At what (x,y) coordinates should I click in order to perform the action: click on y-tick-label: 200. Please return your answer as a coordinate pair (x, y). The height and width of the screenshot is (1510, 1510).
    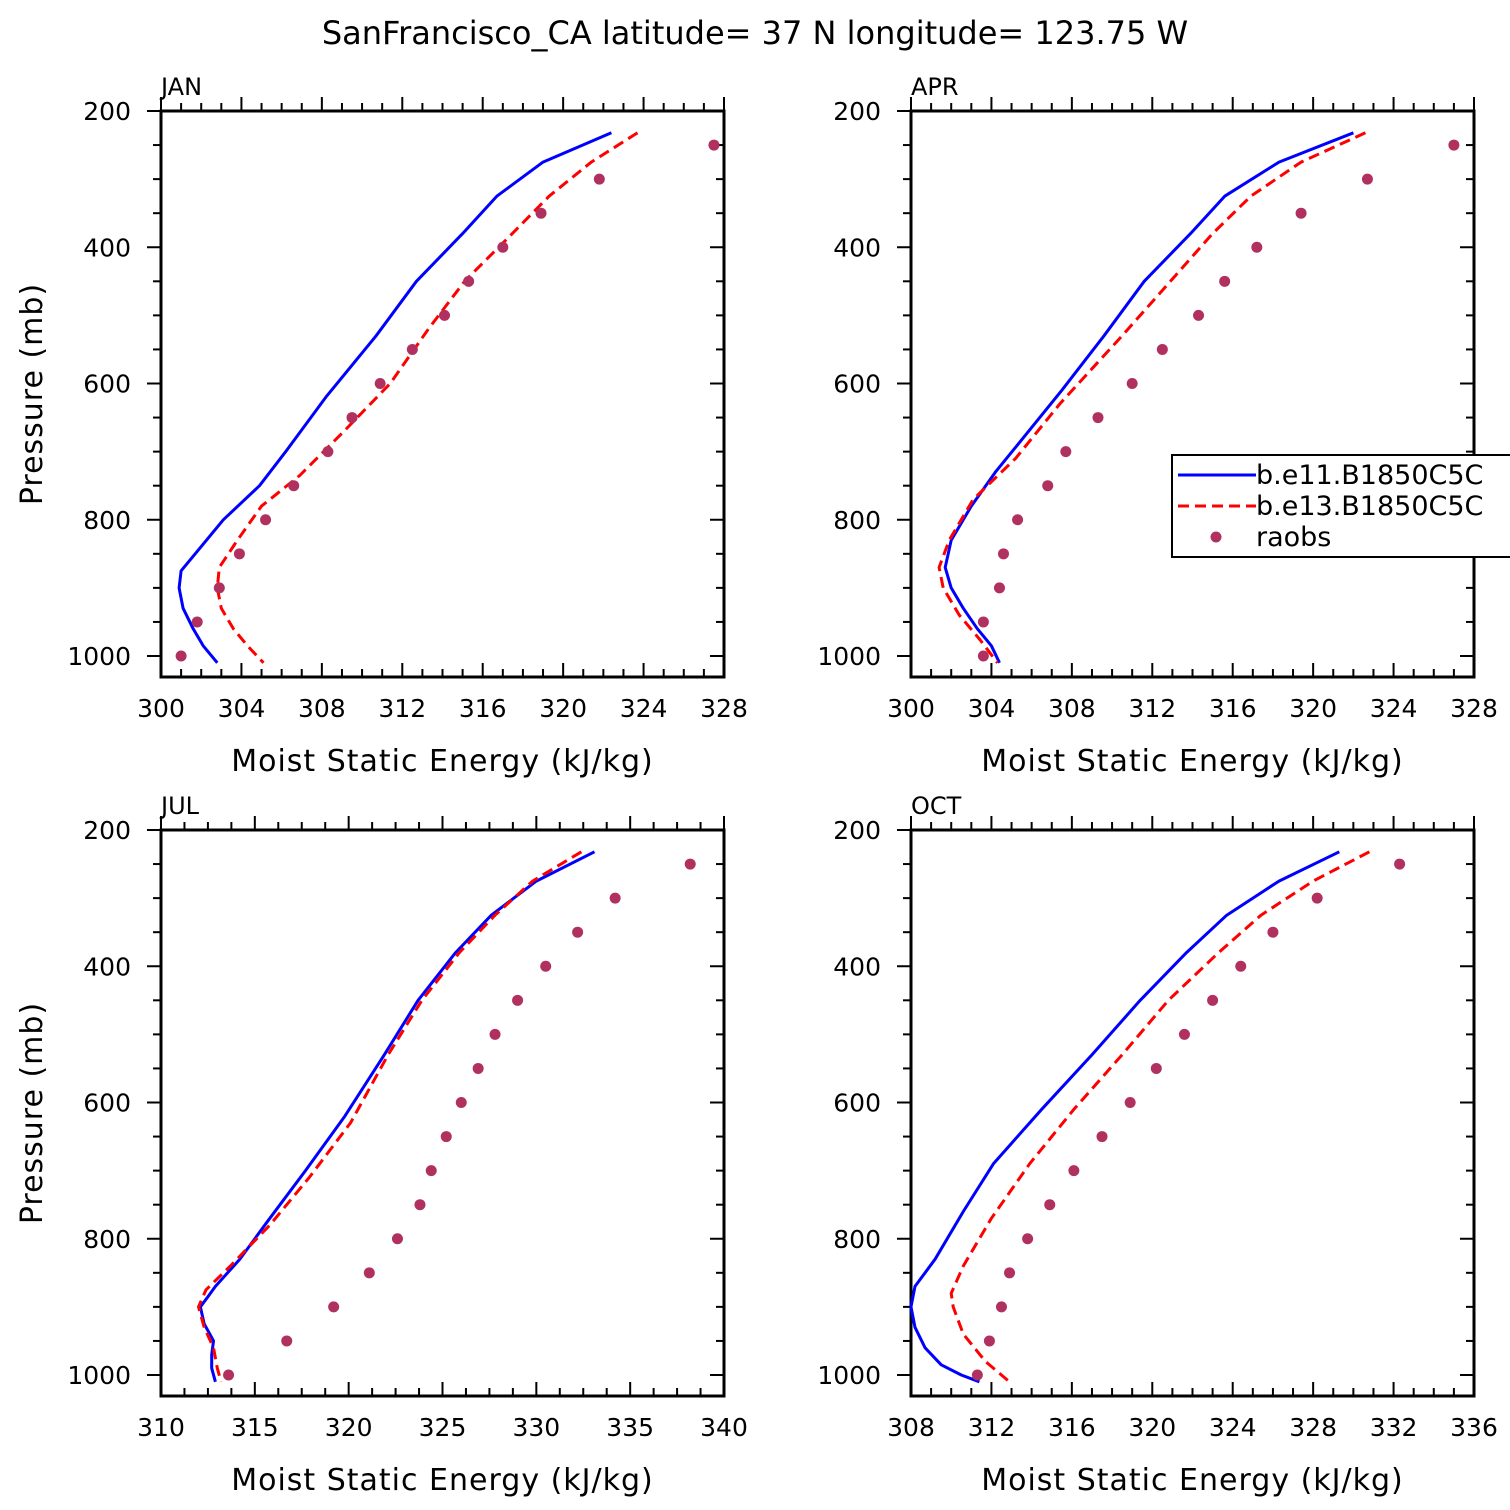
    Looking at the image, I should click on (107, 111).